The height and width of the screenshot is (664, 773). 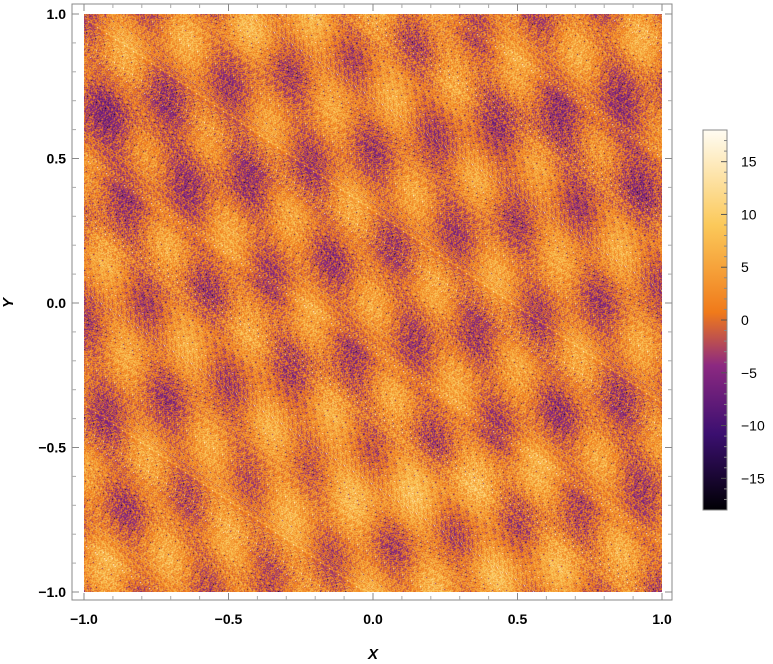 I want to click on colorbar-tick-label: 15, so click(x=749, y=162).